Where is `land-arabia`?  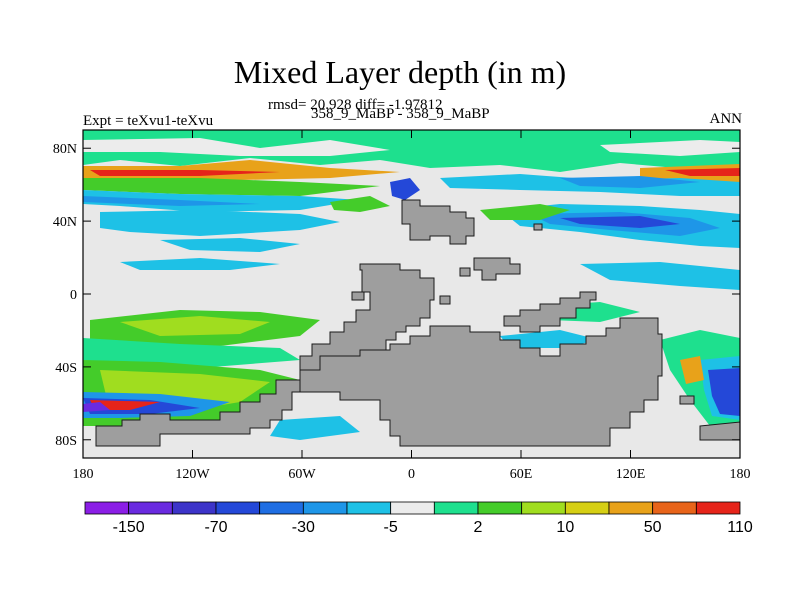 land-arabia is located at coordinates (497, 269).